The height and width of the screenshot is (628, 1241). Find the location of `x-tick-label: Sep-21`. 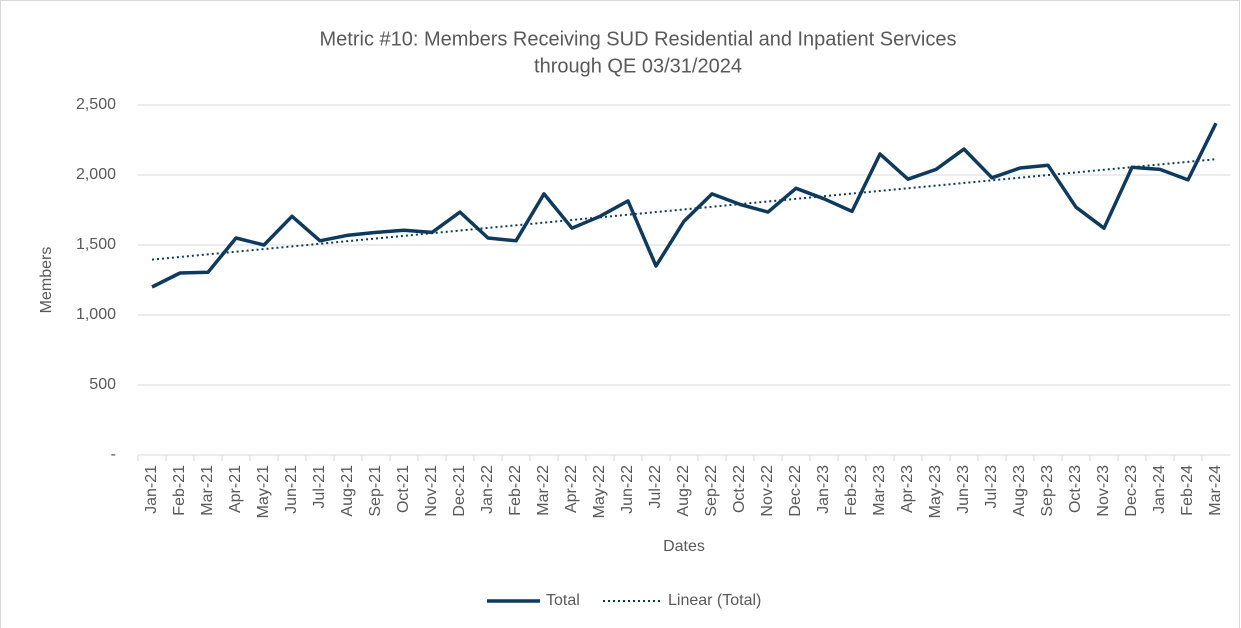

x-tick-label: Sep-21 is located at coordinates (375, 491).